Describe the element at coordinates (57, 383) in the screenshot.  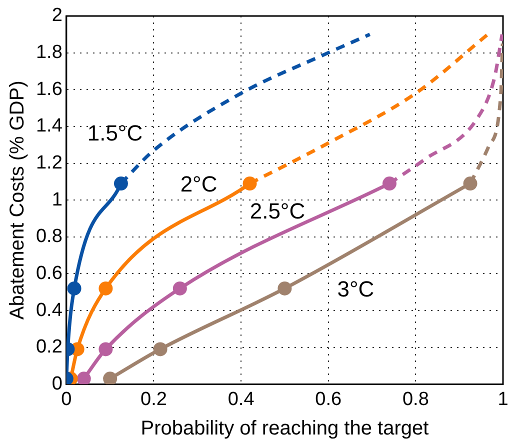
I see `y-tick-label: 0` at that location.